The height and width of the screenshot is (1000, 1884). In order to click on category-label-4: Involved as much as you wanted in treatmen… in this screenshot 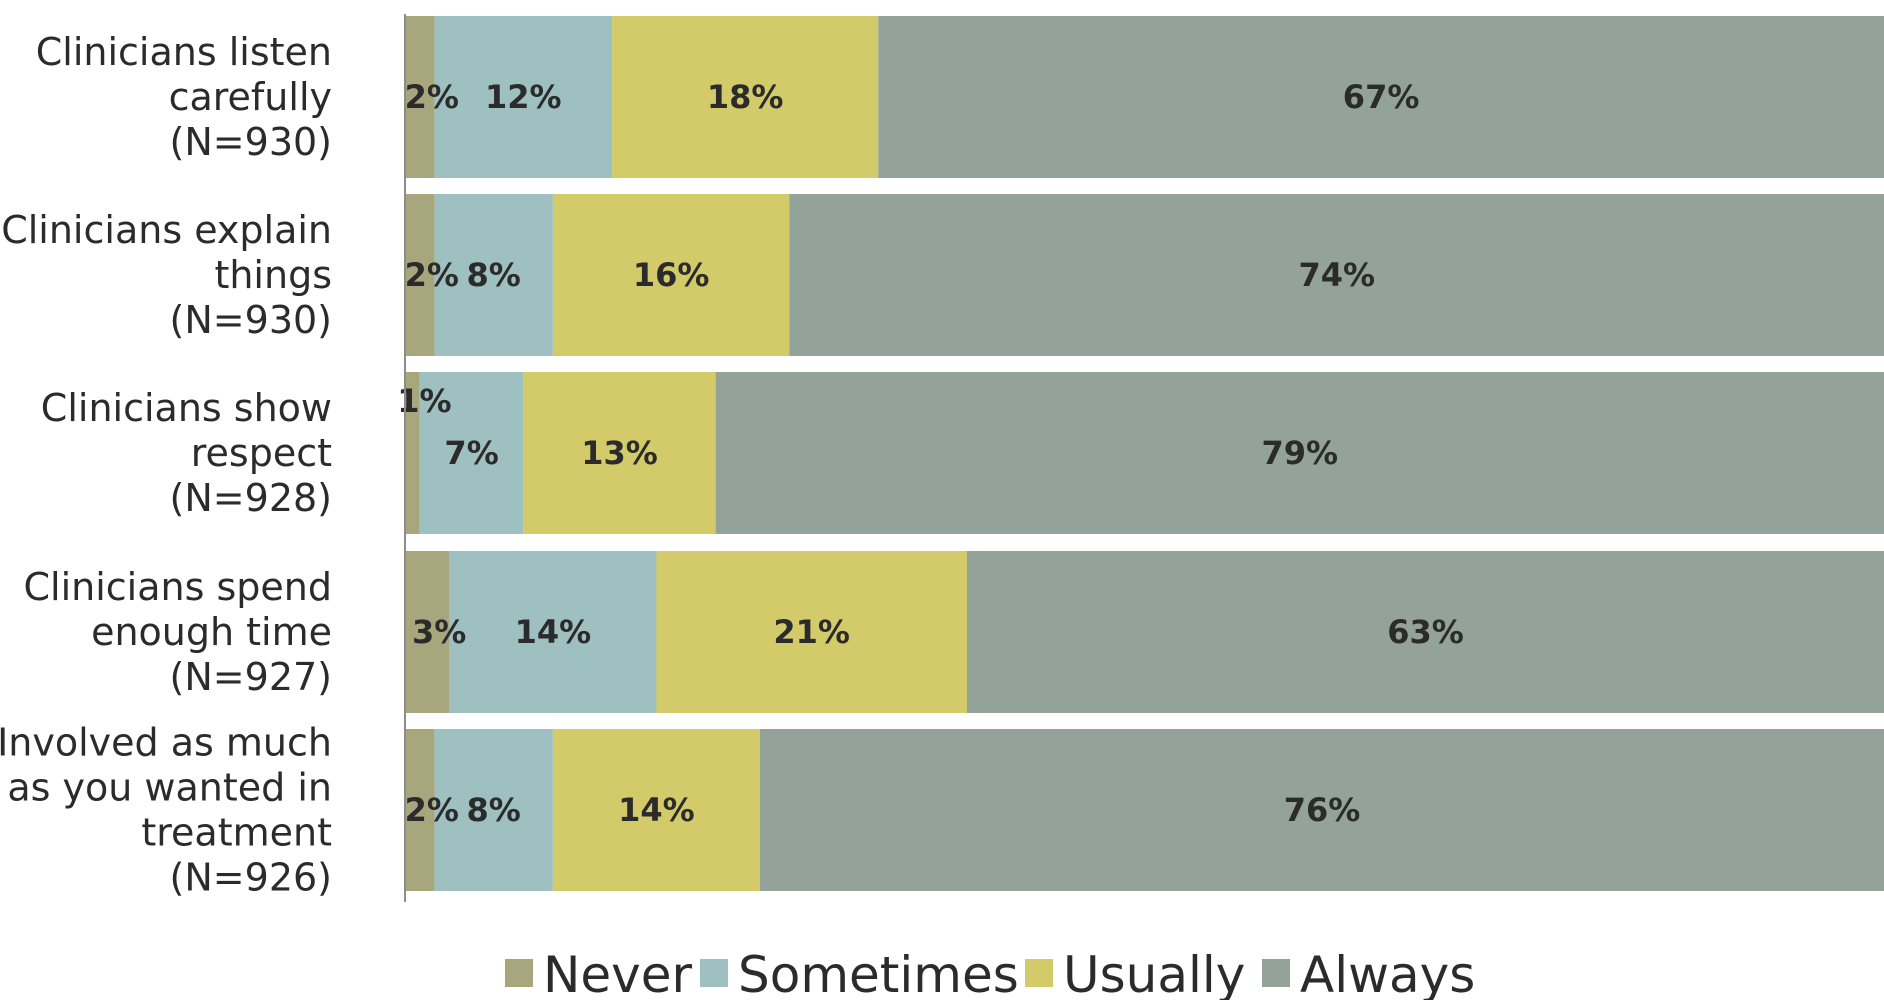, I will do `click(166, 810)`.